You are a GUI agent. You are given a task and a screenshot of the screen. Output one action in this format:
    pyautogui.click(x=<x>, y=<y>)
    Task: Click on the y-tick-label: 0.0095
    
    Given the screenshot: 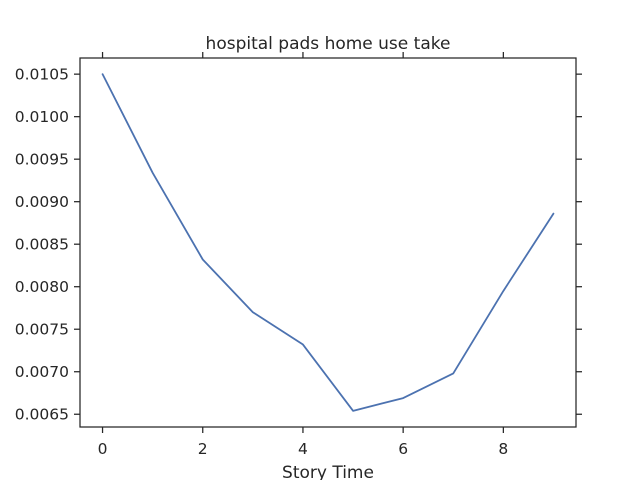 What is the action you would take?
    pyautogui.click(x=42, y=160)
    